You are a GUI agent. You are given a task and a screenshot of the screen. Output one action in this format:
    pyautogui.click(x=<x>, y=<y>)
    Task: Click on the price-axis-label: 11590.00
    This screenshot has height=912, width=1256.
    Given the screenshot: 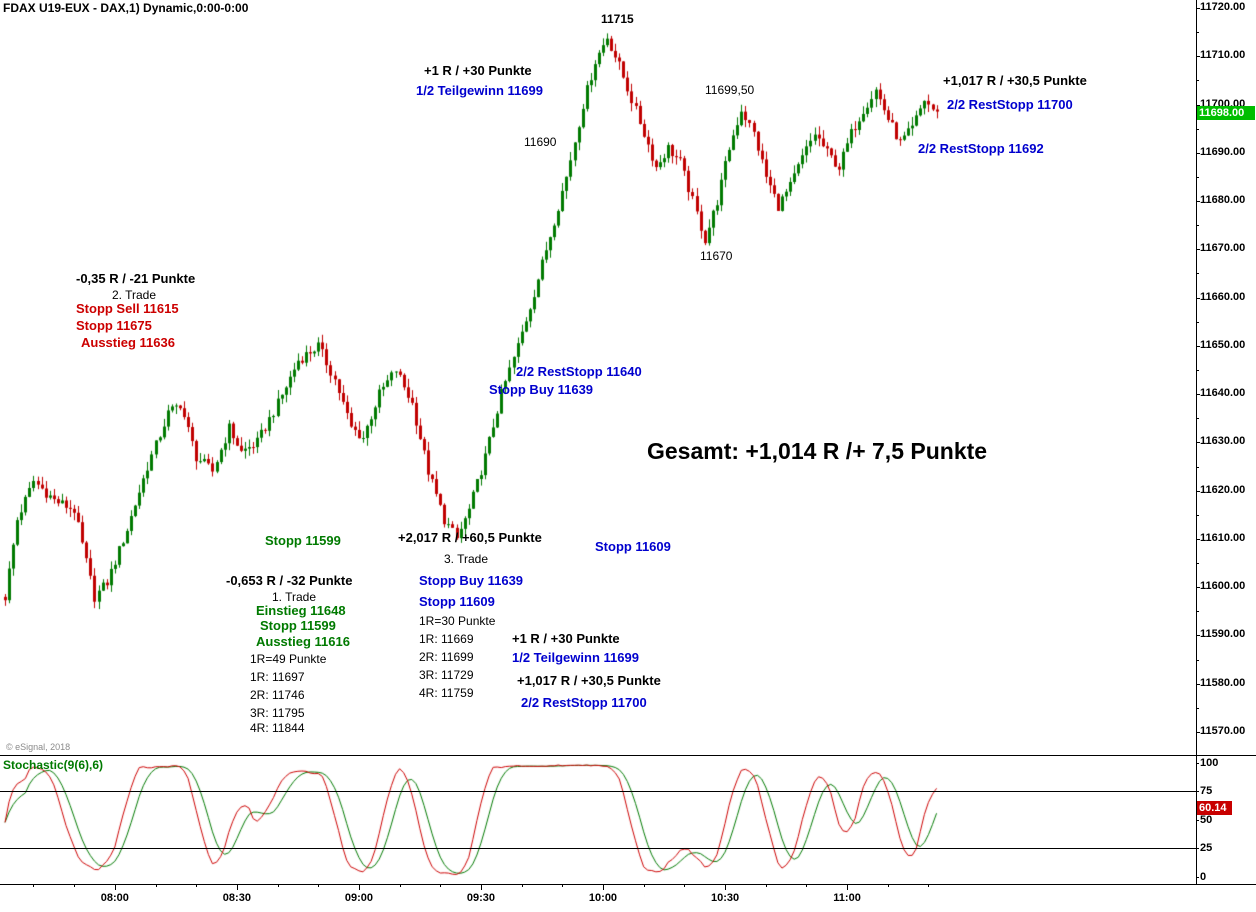 What is the action you would take?
    pyautogui.click(x=1223, y=634)
    